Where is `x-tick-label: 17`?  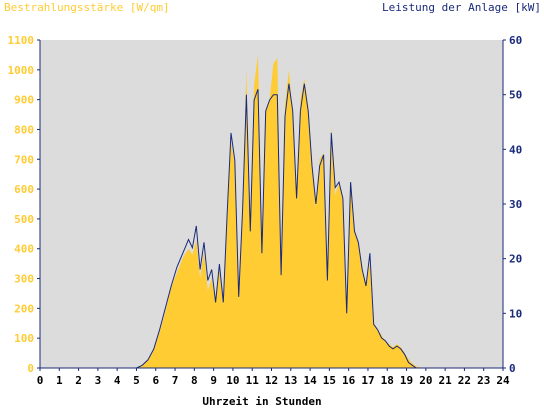 x-tick-label: 17 is located at coordinates (367, 380).